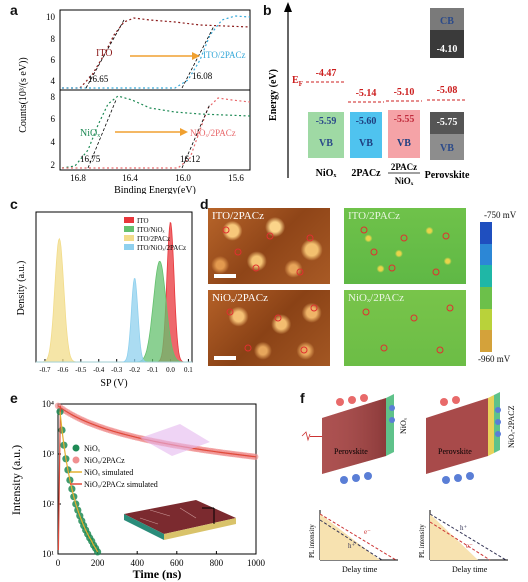 This screenshot has height=582, width=528. I want to click on 2pacz-niox-vb-block, so click(404, 134).